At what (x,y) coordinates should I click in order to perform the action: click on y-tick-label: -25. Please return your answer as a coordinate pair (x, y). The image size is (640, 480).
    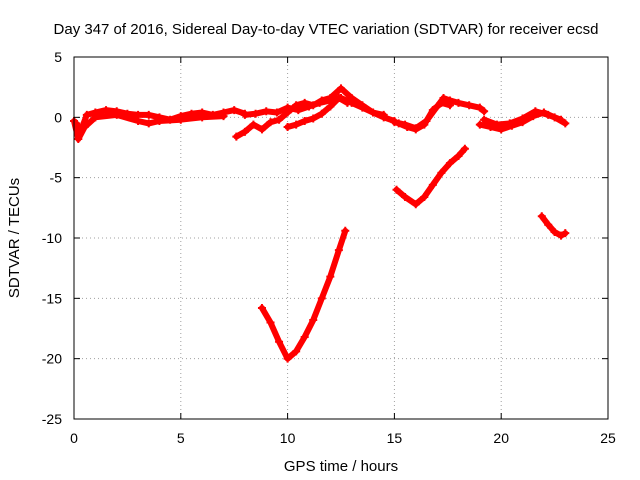
    Looking at the image, I should click on (52, 419).